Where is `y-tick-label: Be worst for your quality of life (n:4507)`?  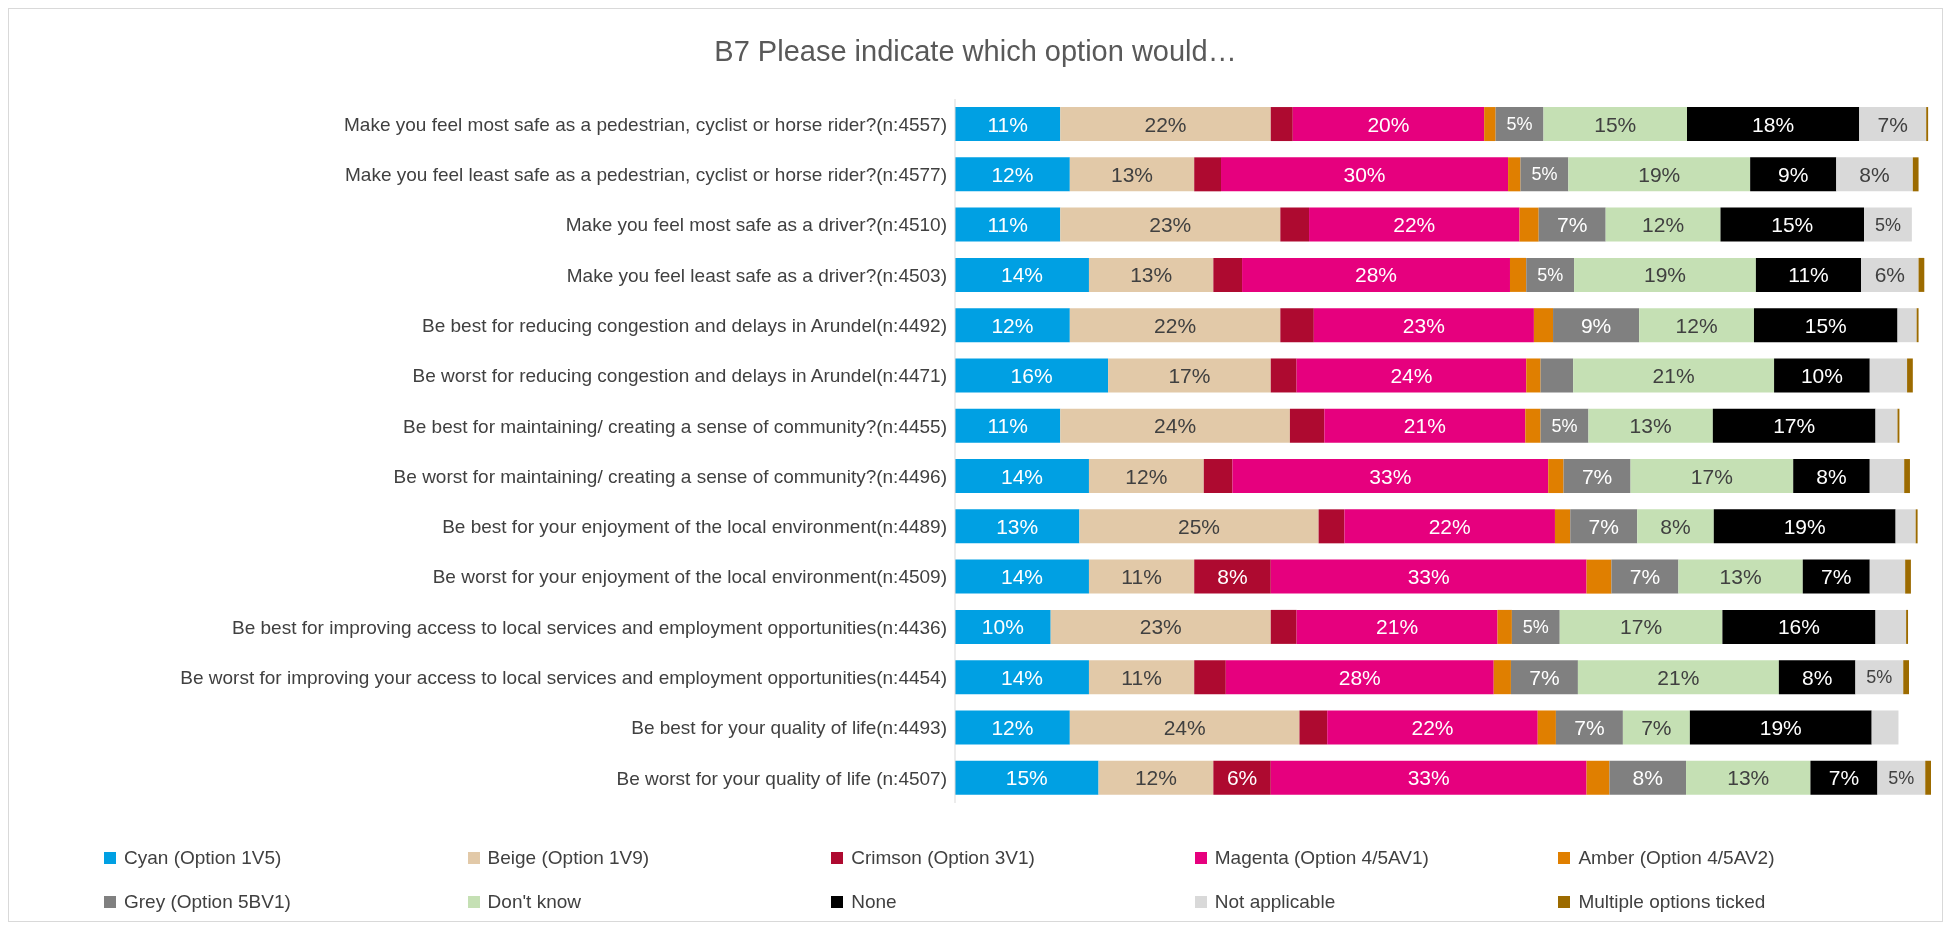
y-tick-label: Be worst for your quality of life (n:4507) is located at coordinates (781, 778).